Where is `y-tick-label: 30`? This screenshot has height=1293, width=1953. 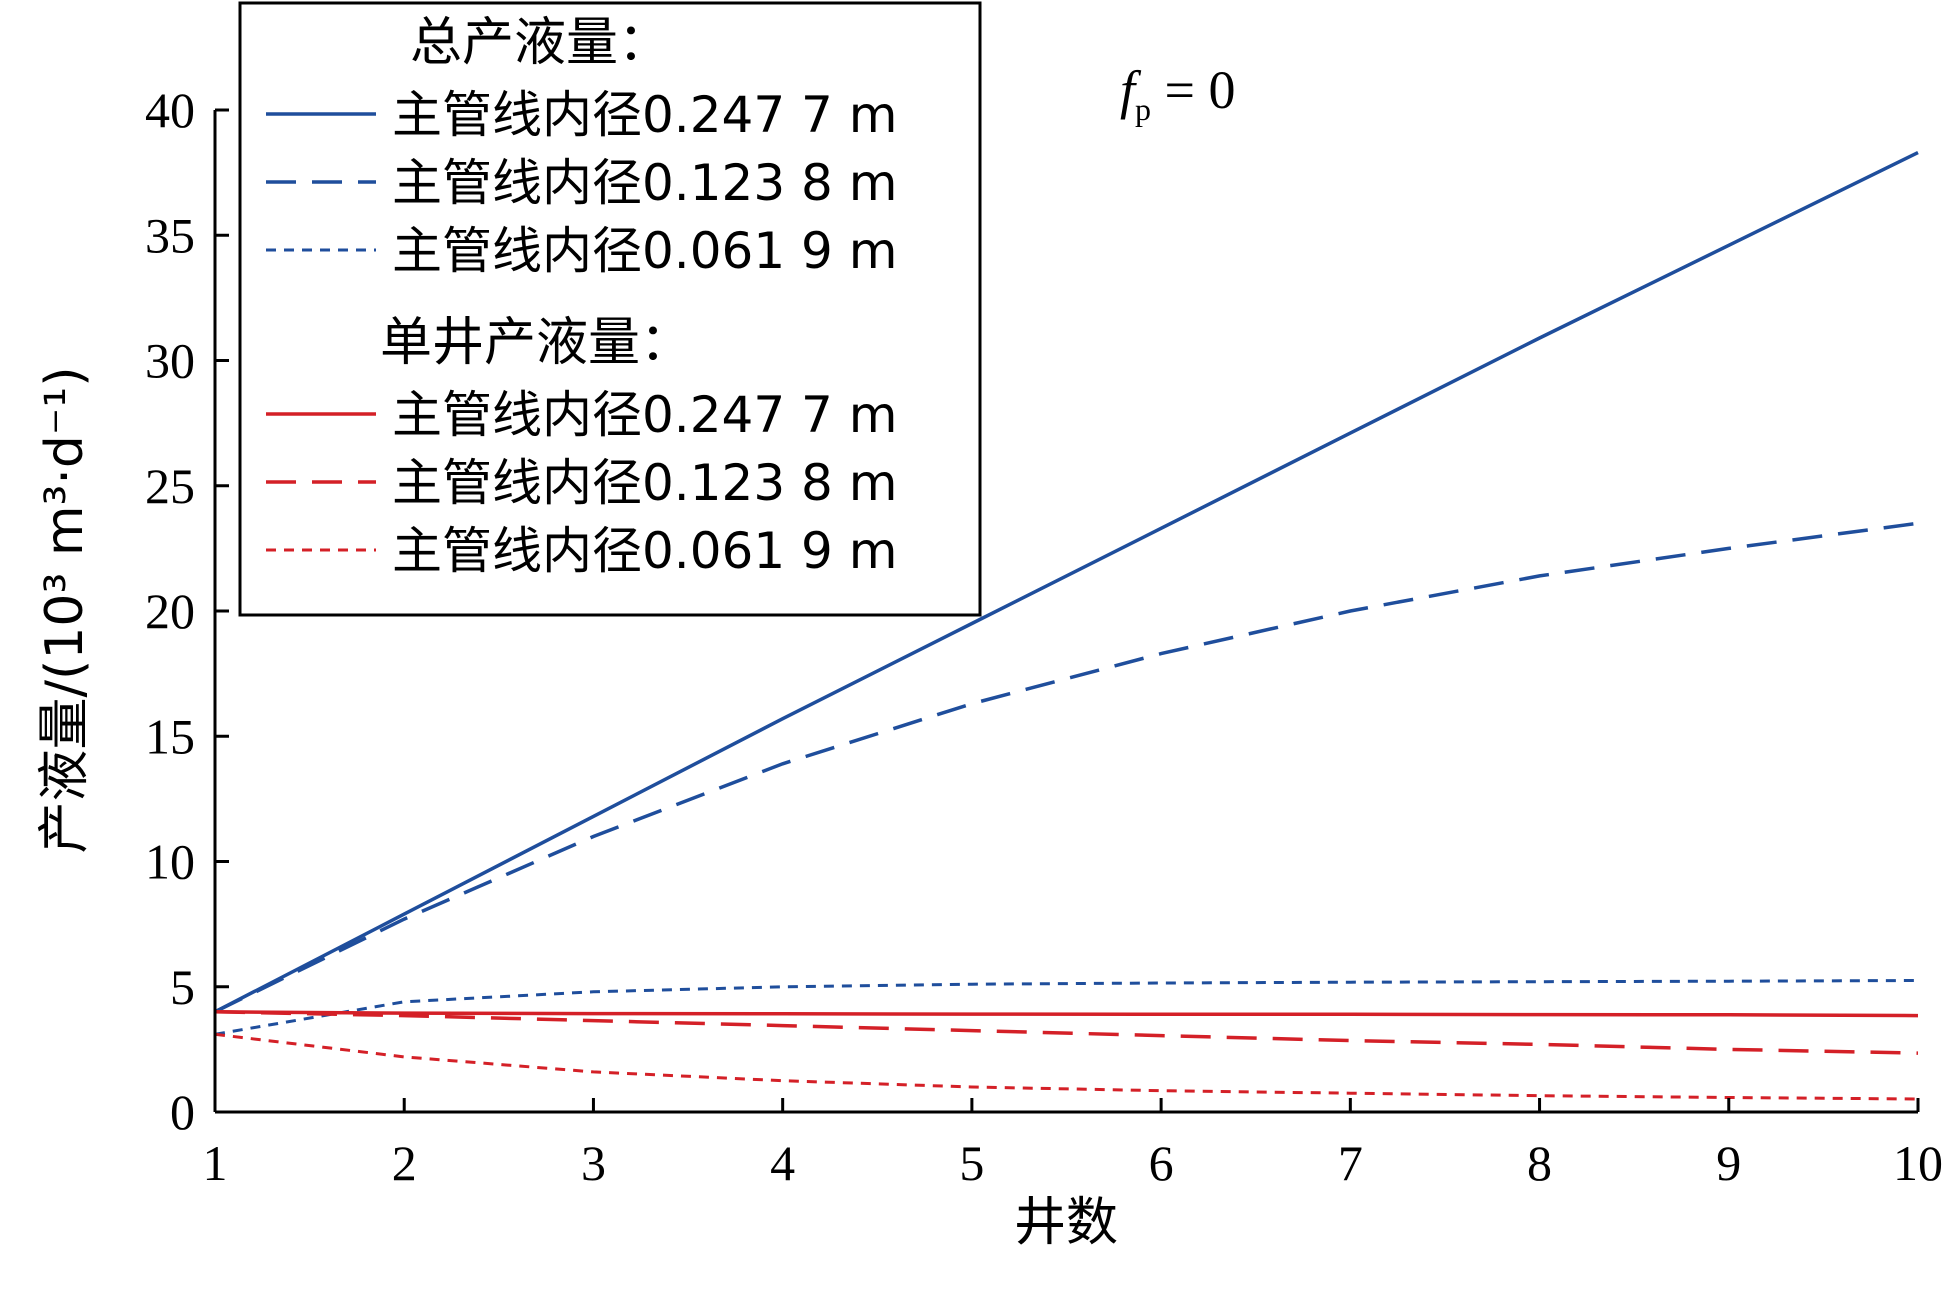 y-tick-label: 30 is located at coordinates (170, 361).